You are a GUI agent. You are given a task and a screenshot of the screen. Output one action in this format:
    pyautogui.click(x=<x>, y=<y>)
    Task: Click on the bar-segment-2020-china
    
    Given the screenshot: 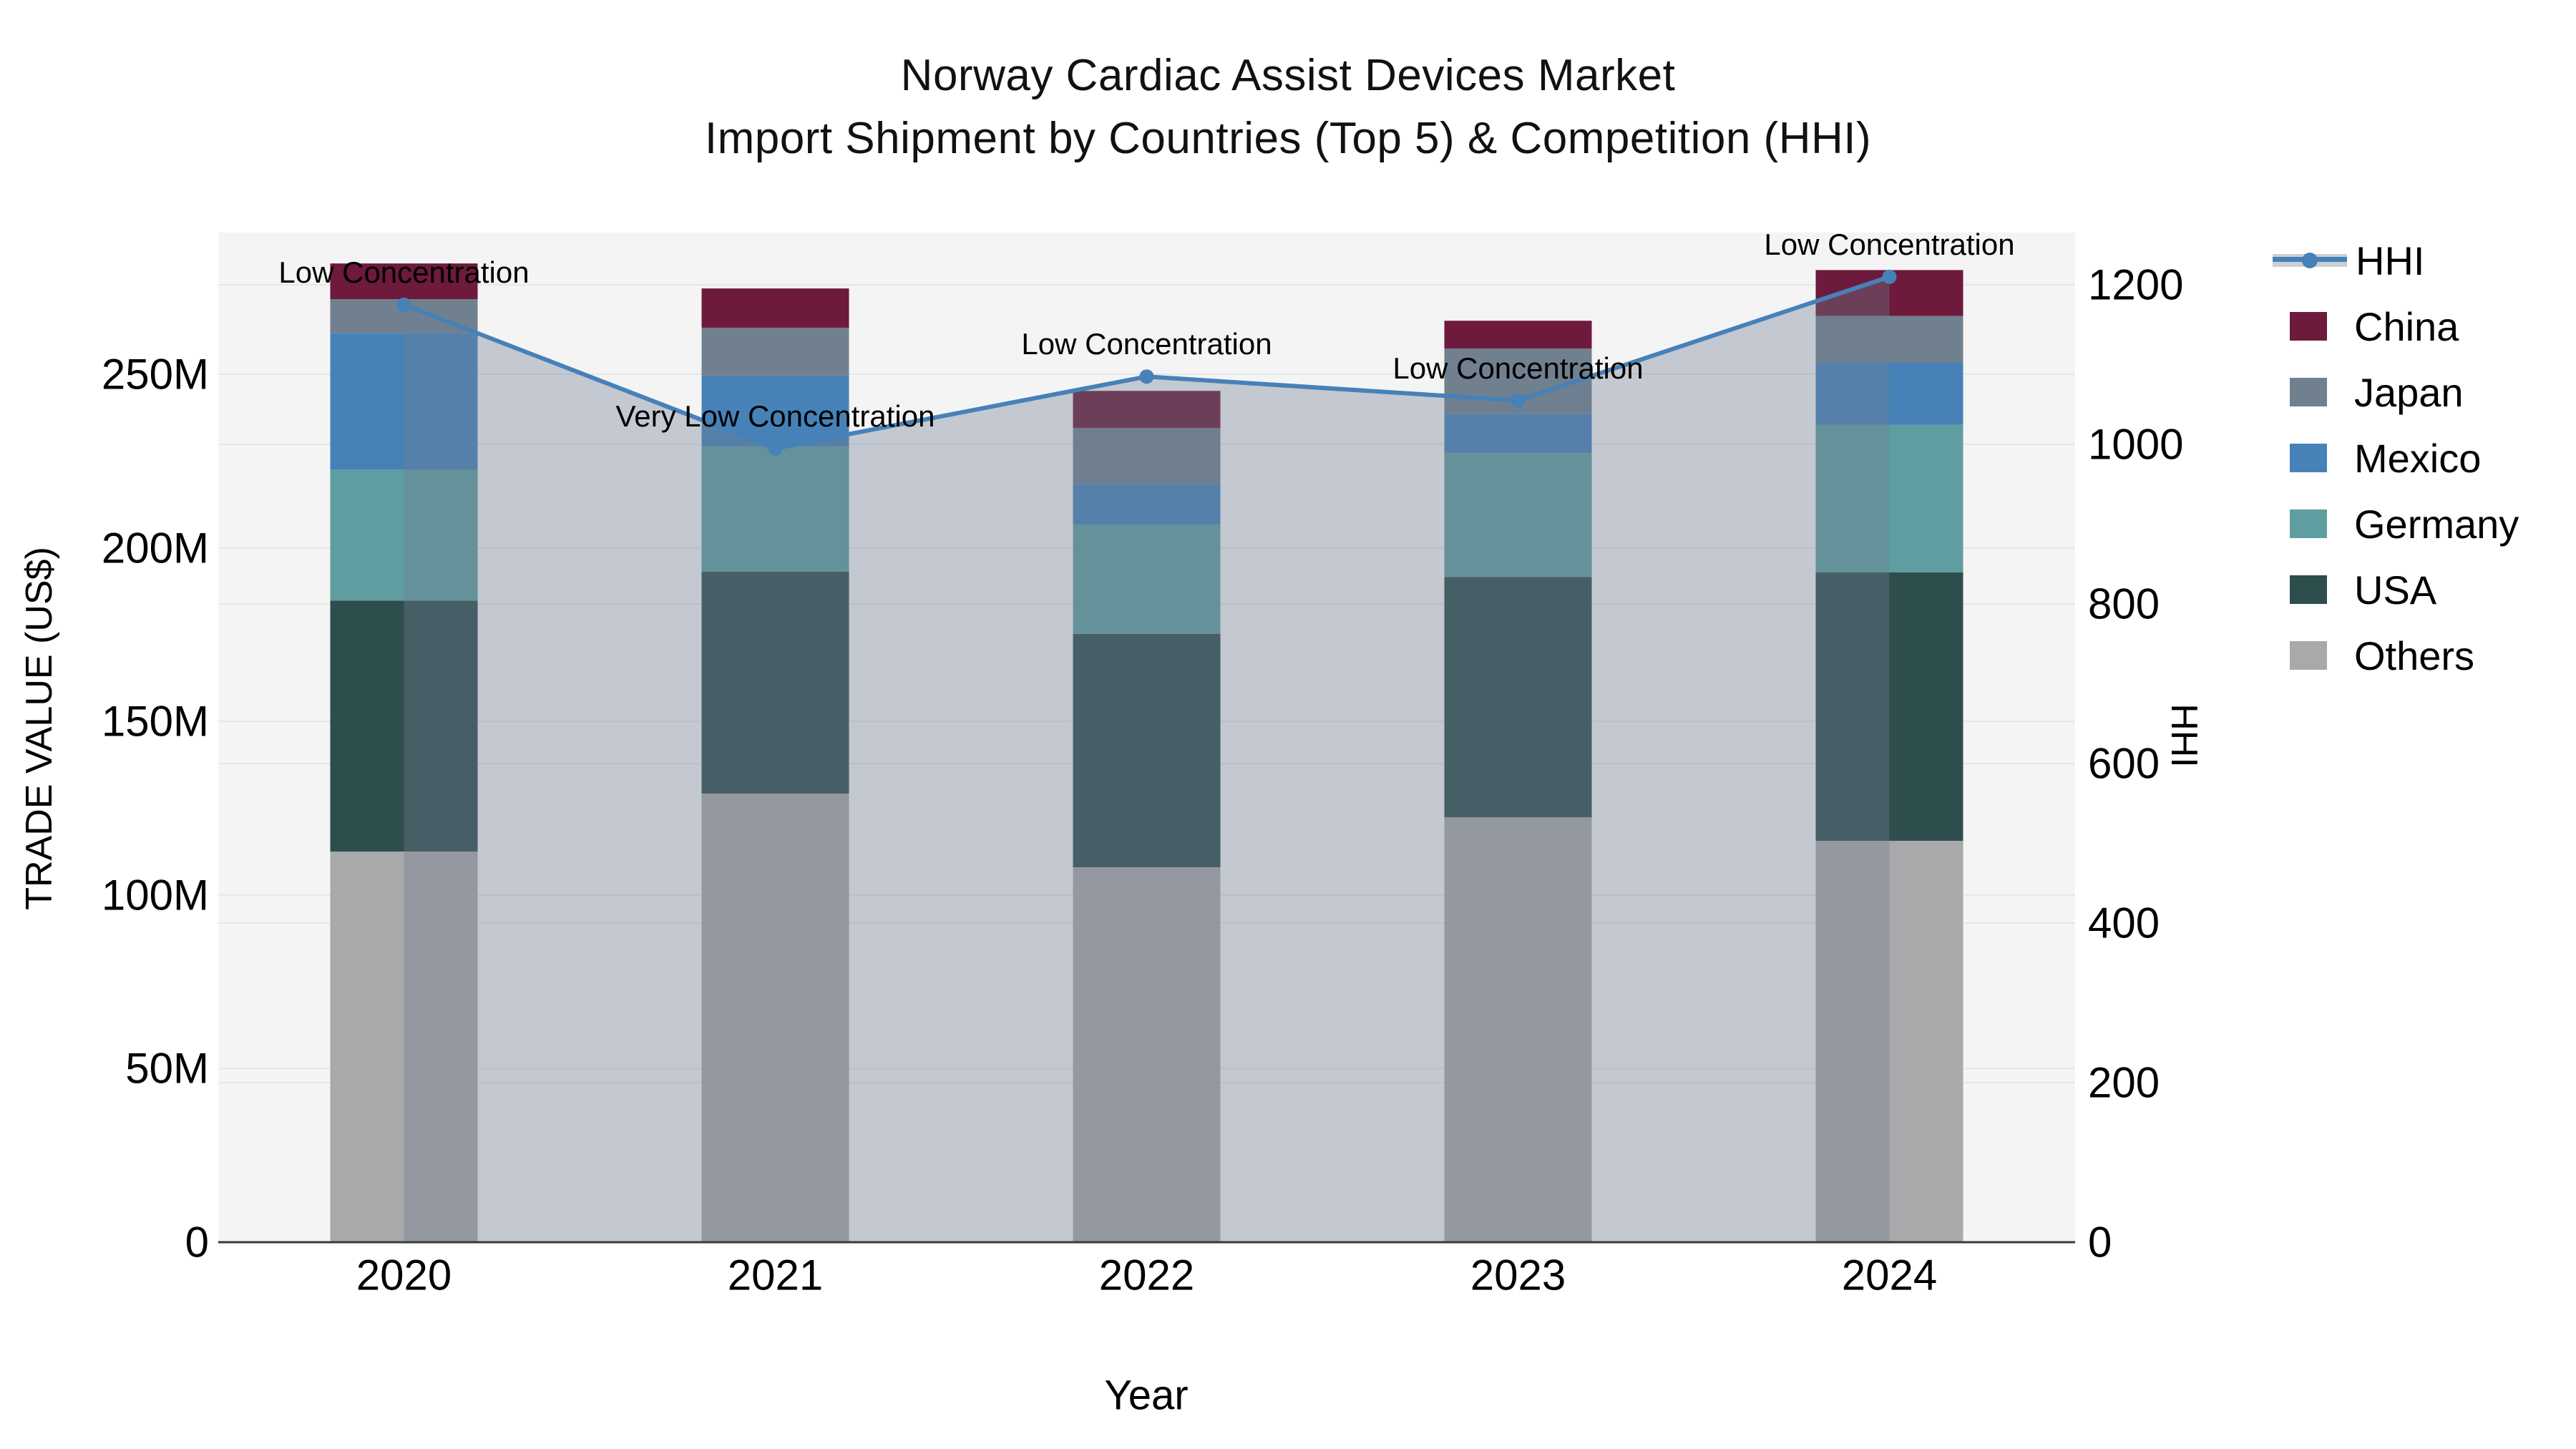 What is the action you would take?
    pyautogui.click(x=404, y=281)
    